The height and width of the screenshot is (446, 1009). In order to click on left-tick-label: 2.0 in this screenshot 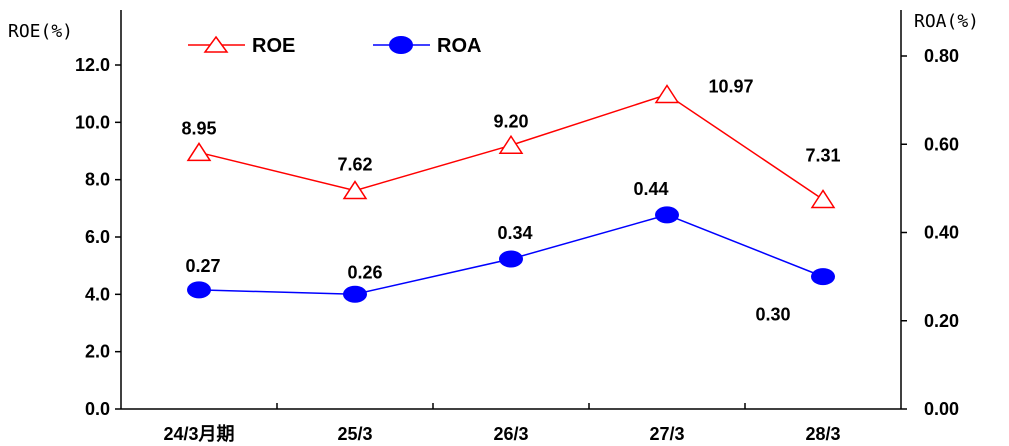, I will do `click(97, 352)`.